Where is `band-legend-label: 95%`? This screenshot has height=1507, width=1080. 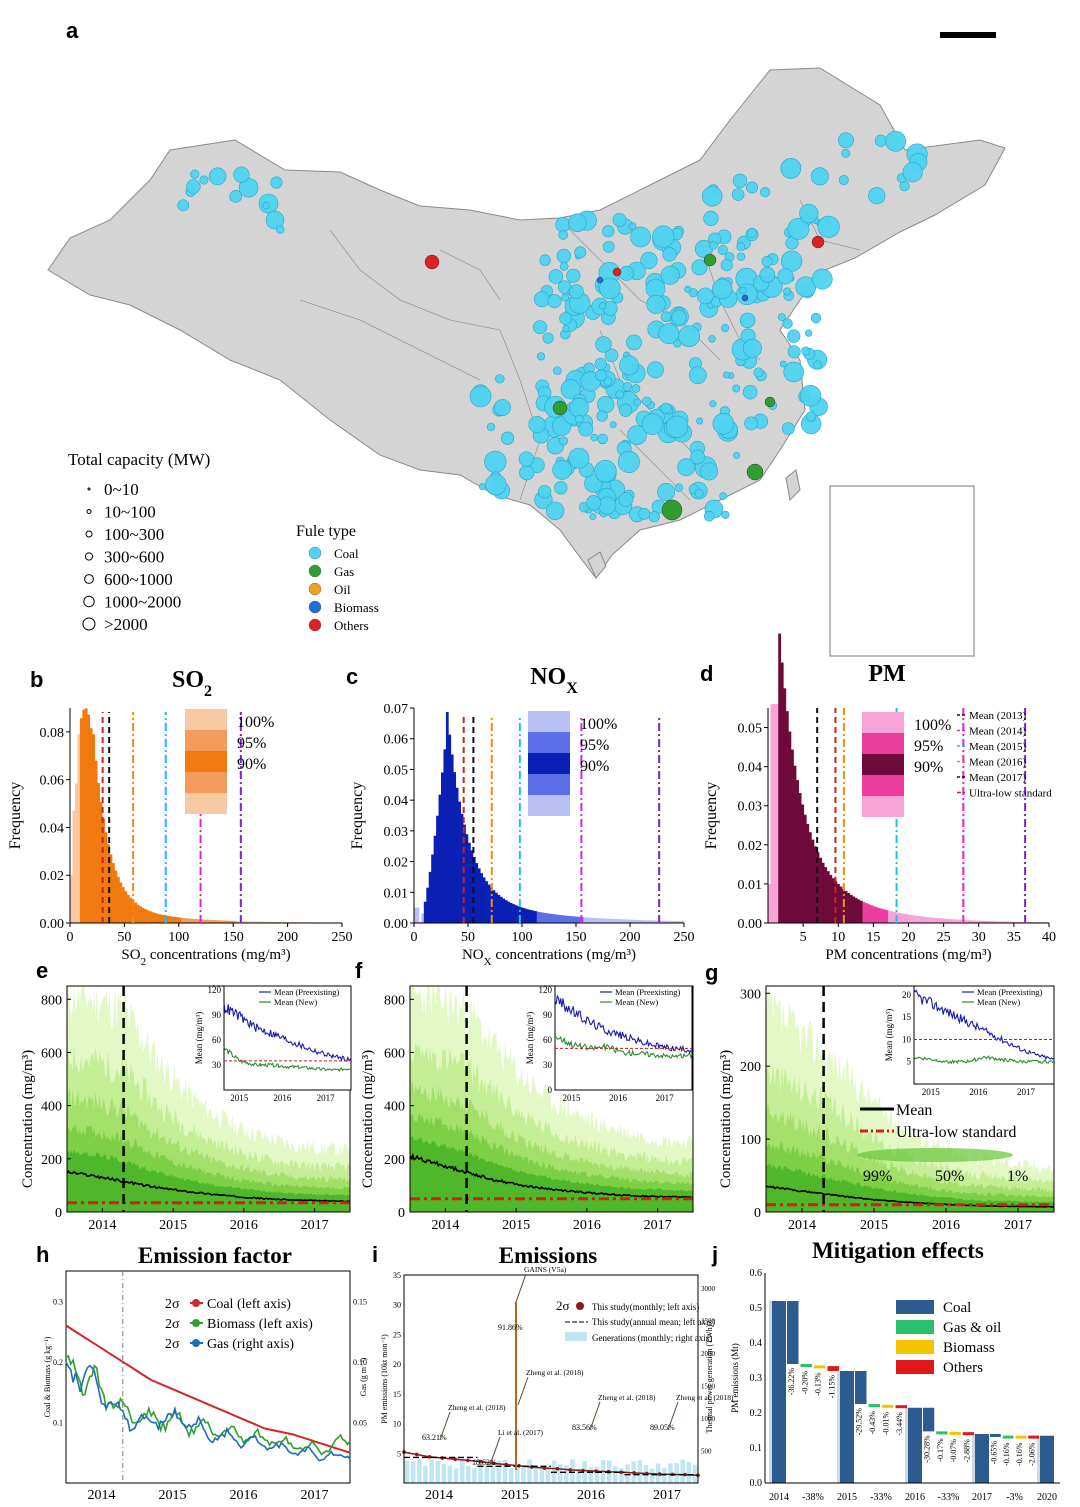
band-legend-label: 95% is located at coordinates (594, 745).